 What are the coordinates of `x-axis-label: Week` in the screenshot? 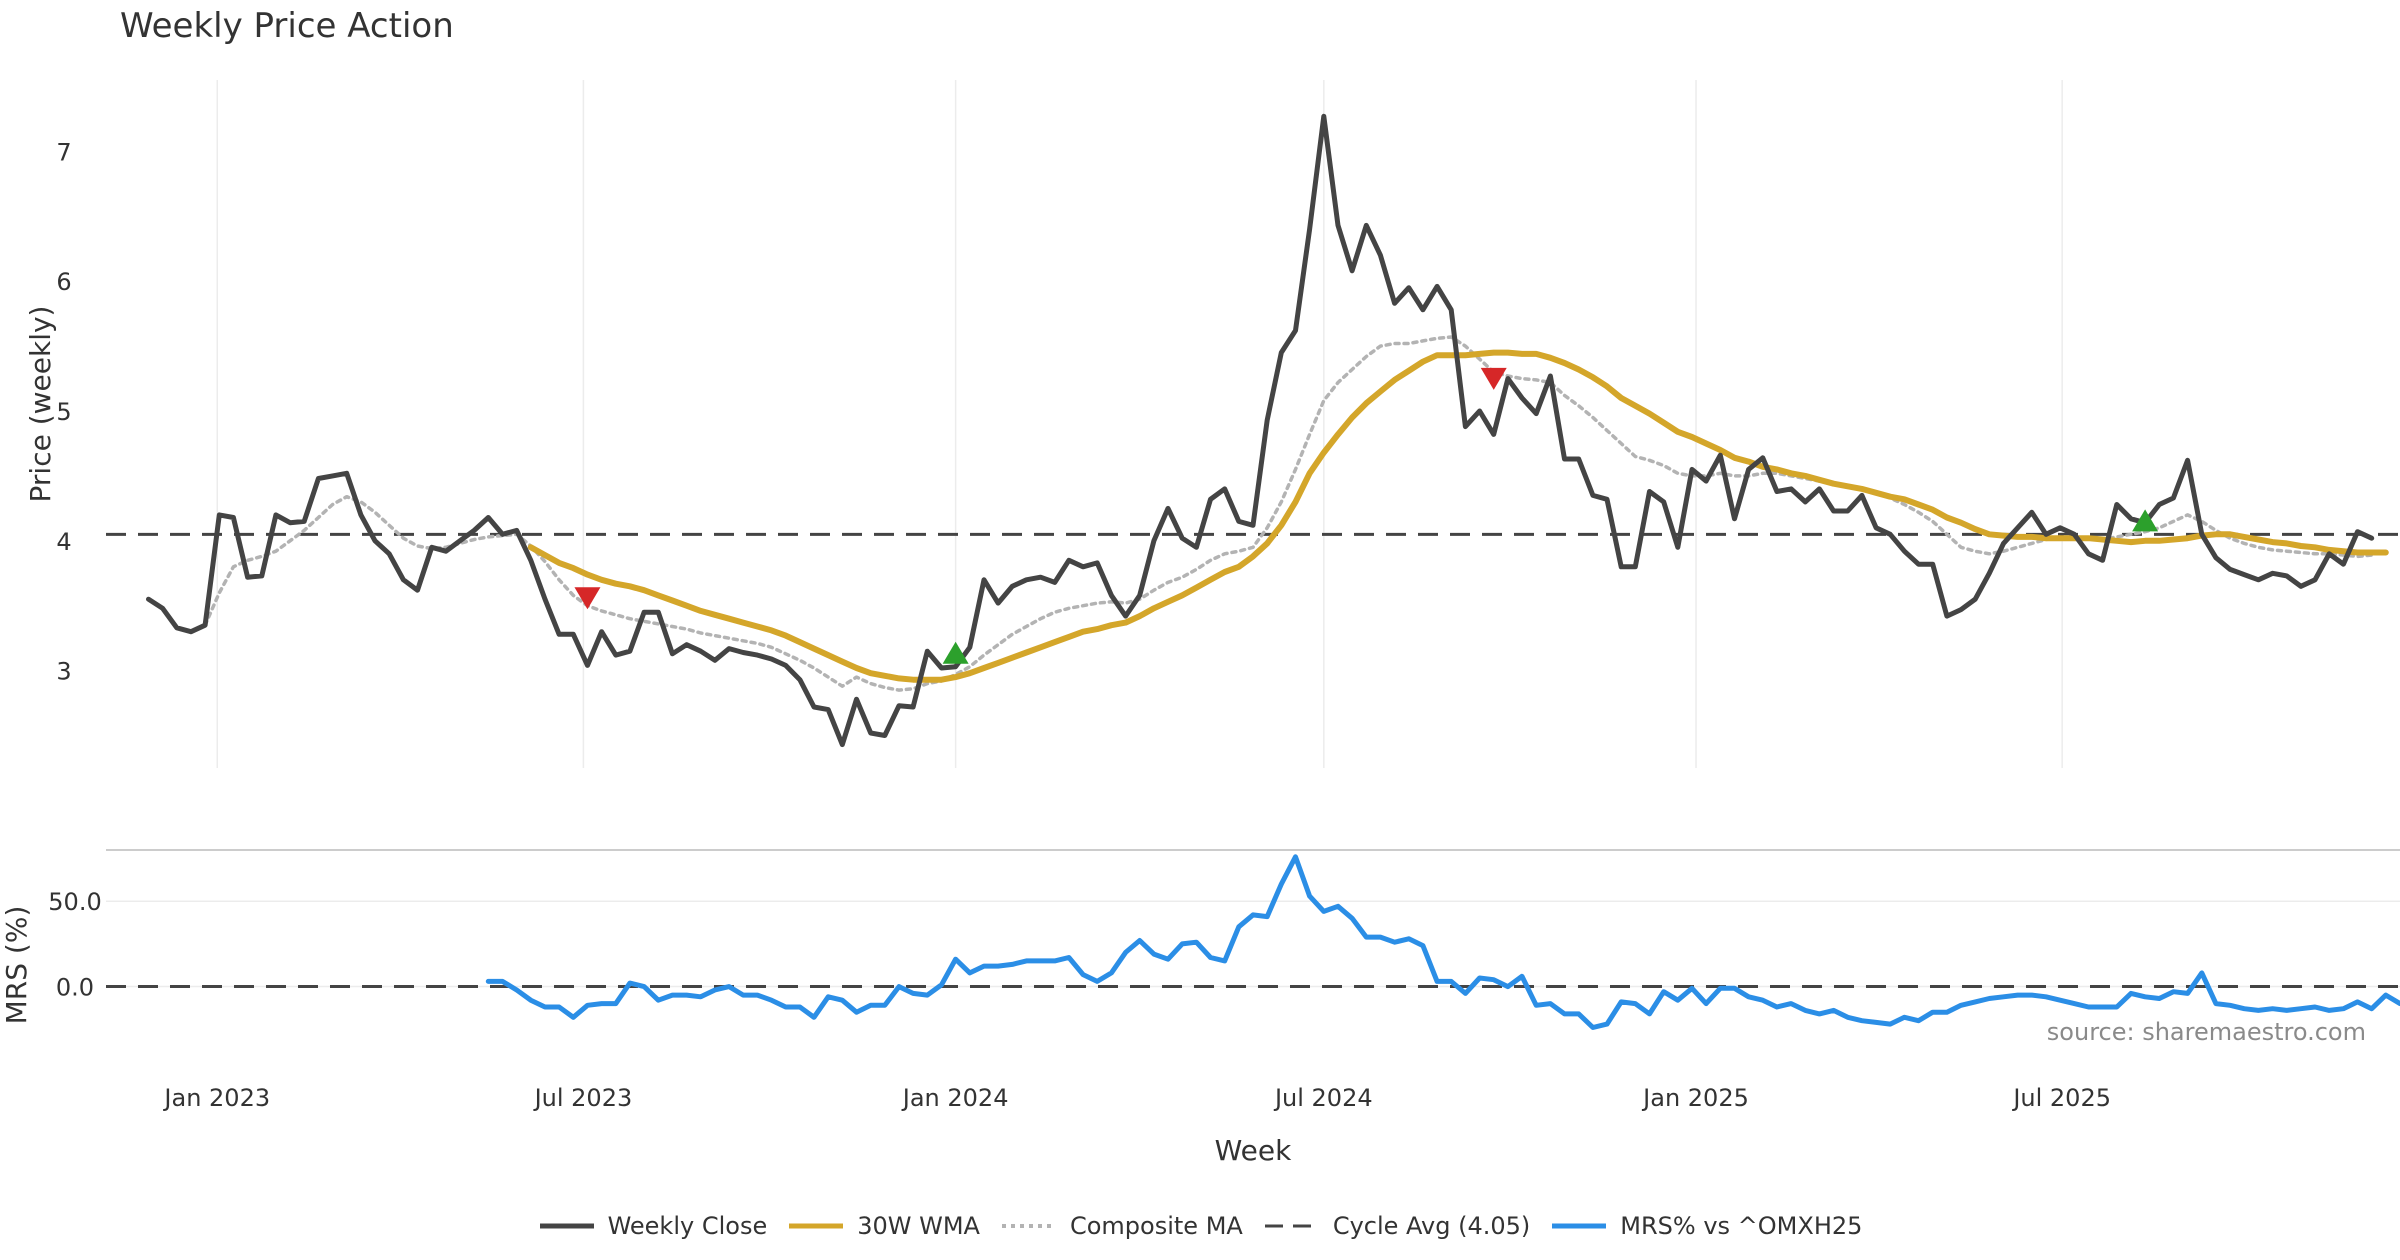 It's located at (1253, 1150).